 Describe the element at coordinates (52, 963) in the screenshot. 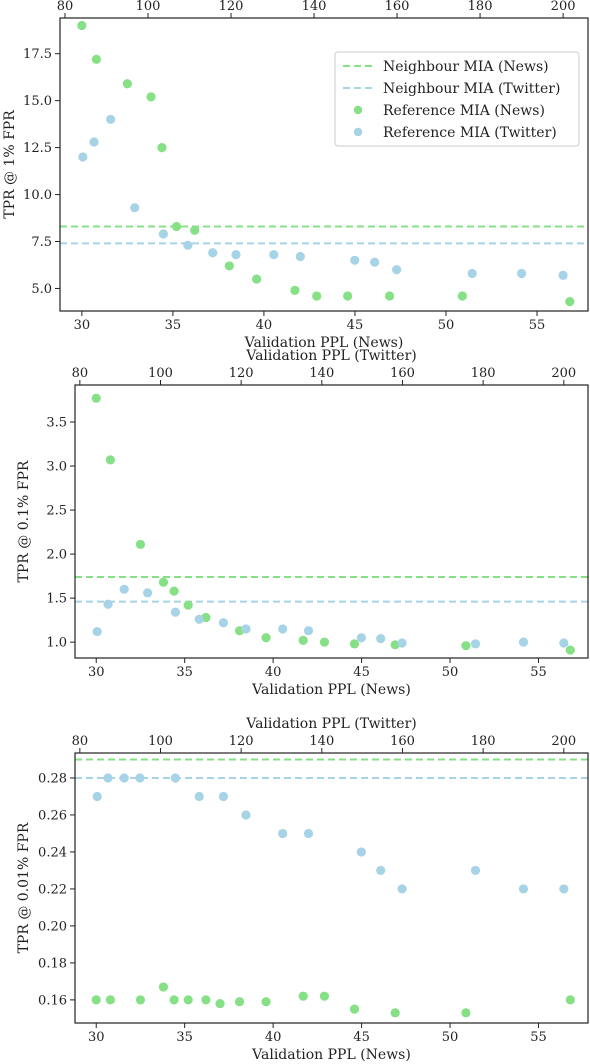

I see `y-tick-label: 0.18` at that location.